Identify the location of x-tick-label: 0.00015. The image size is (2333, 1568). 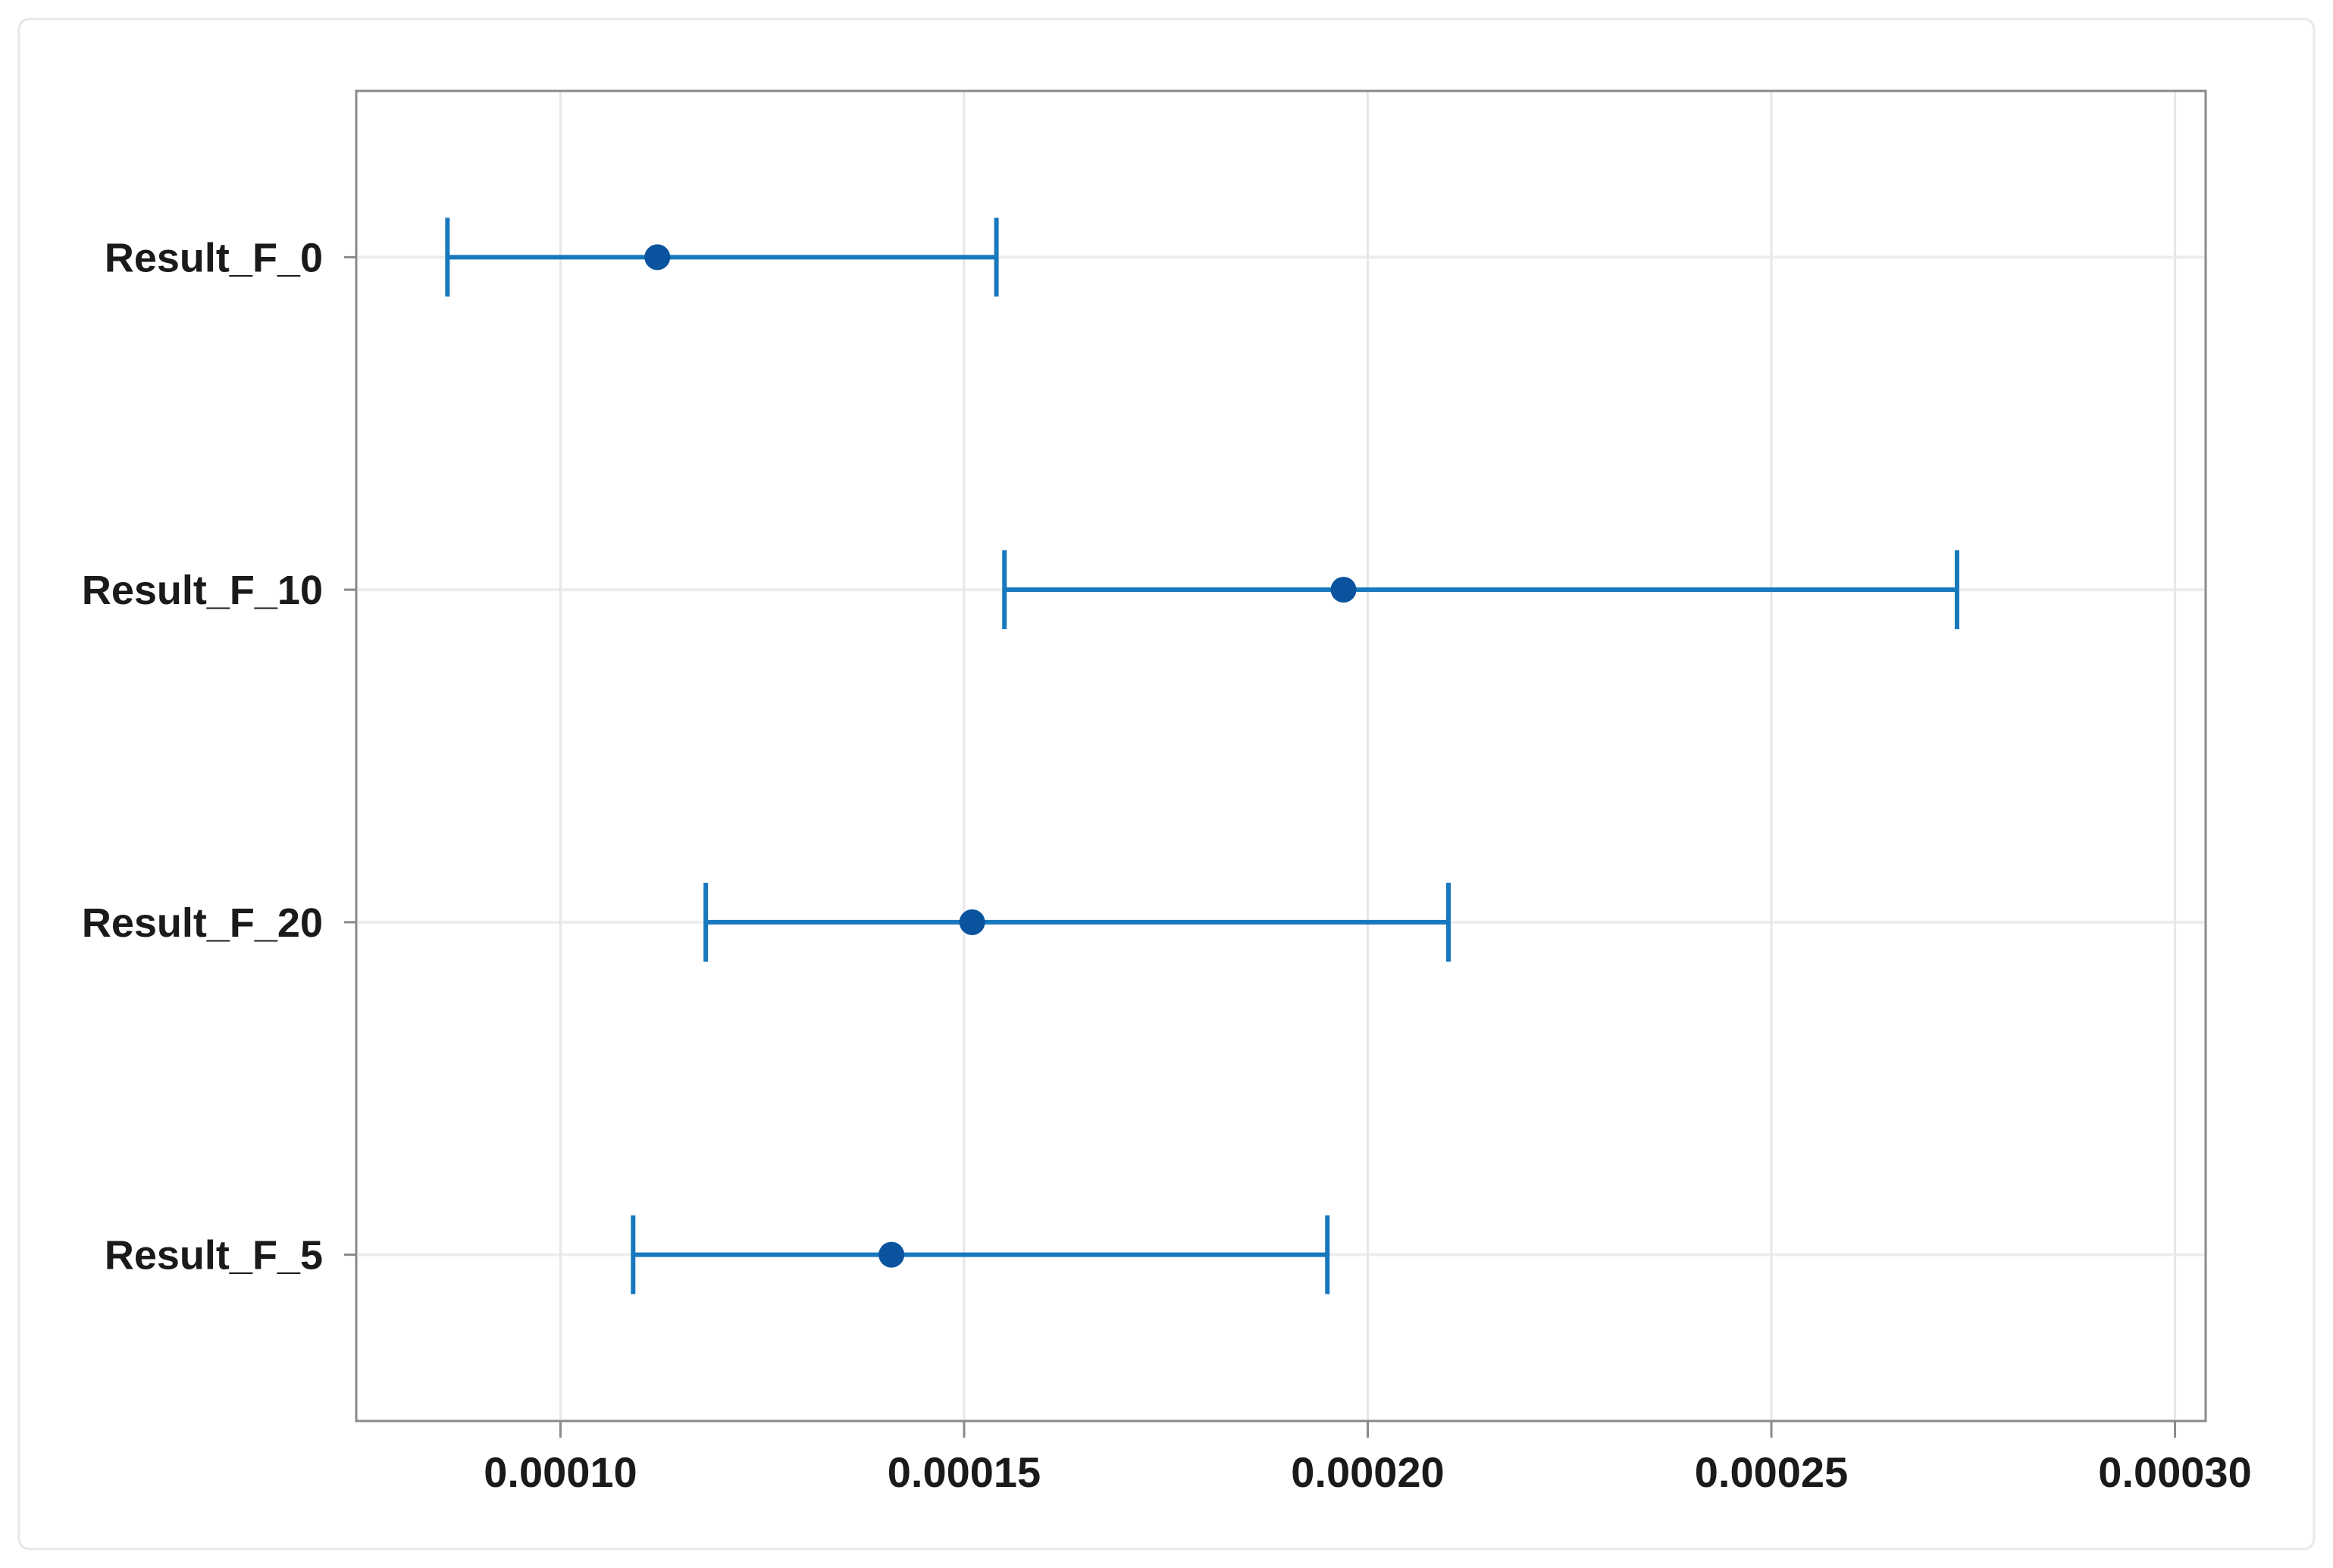
(965, 1472).